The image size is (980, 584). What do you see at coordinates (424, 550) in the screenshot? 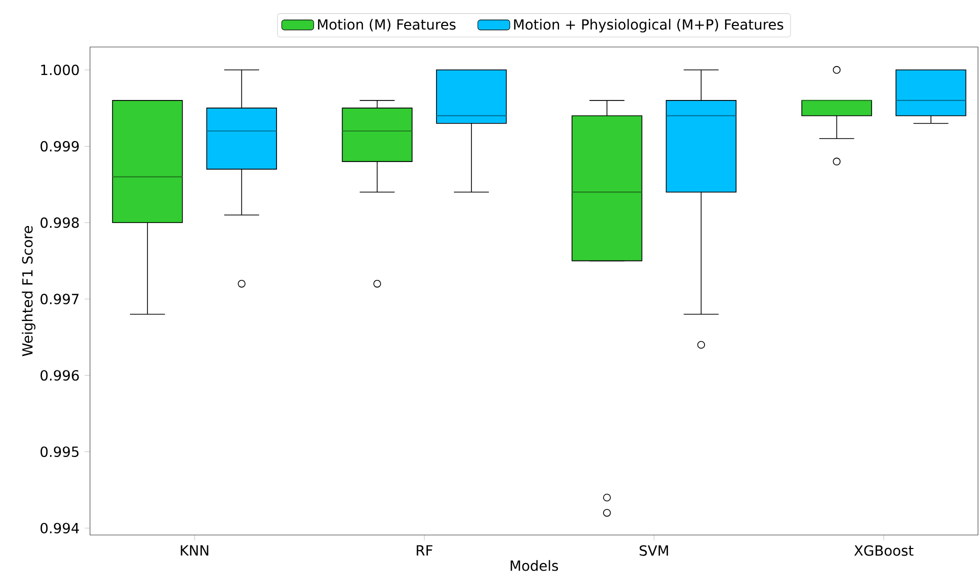
I see `x-tick-label: RF` at bounding box center [424, 550].